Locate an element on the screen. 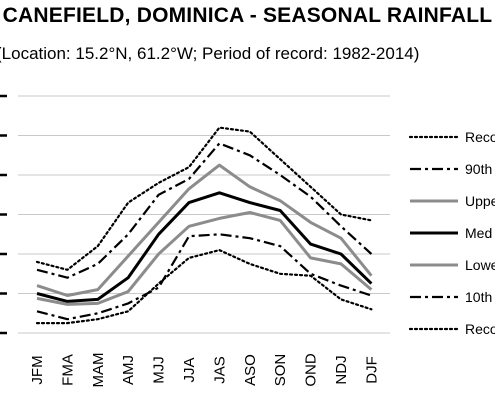 Image resolution: width=495 pixels, height=400 pixels. x-tick-label: NDJ is located at coordinates (341, 369).